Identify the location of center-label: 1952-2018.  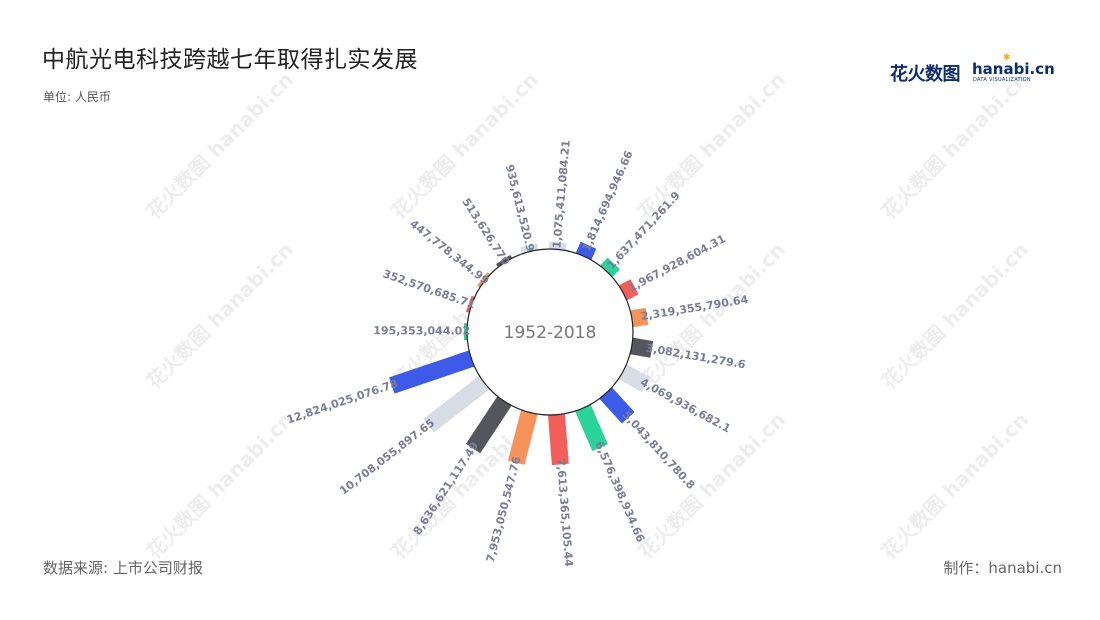
(550, 333).